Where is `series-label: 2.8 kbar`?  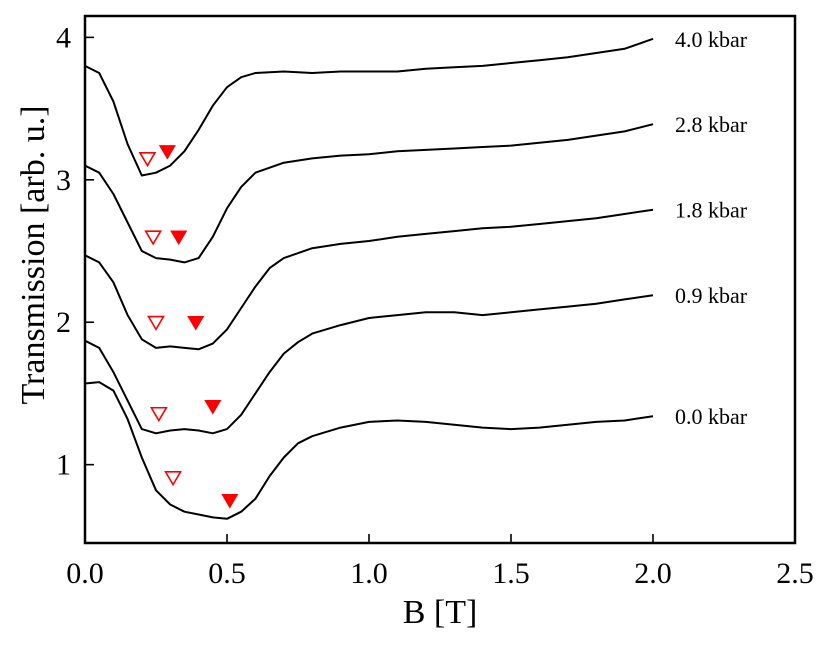
series-label: 2.8 kbar is located at coordinates (711, 124).